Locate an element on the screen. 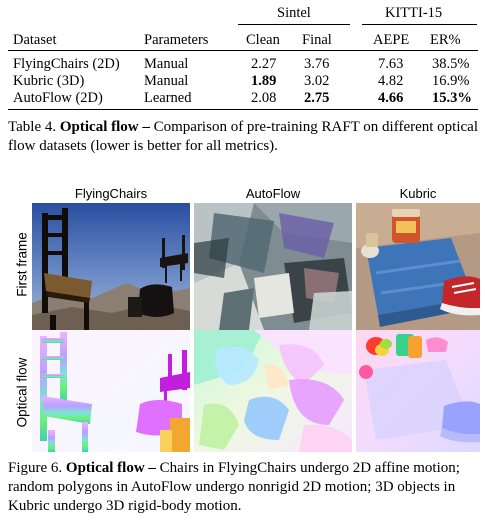  cell-er: 16.9% is located at coordinates (451, 81).